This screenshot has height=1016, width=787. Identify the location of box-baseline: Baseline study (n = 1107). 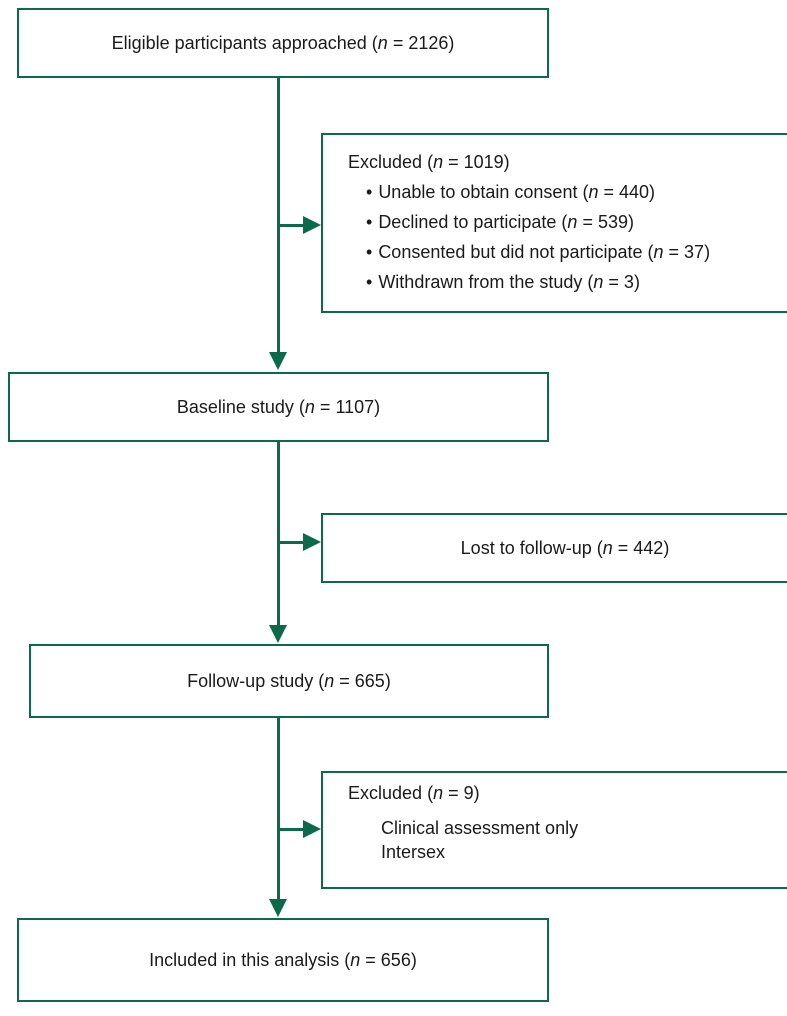
(278, 407).